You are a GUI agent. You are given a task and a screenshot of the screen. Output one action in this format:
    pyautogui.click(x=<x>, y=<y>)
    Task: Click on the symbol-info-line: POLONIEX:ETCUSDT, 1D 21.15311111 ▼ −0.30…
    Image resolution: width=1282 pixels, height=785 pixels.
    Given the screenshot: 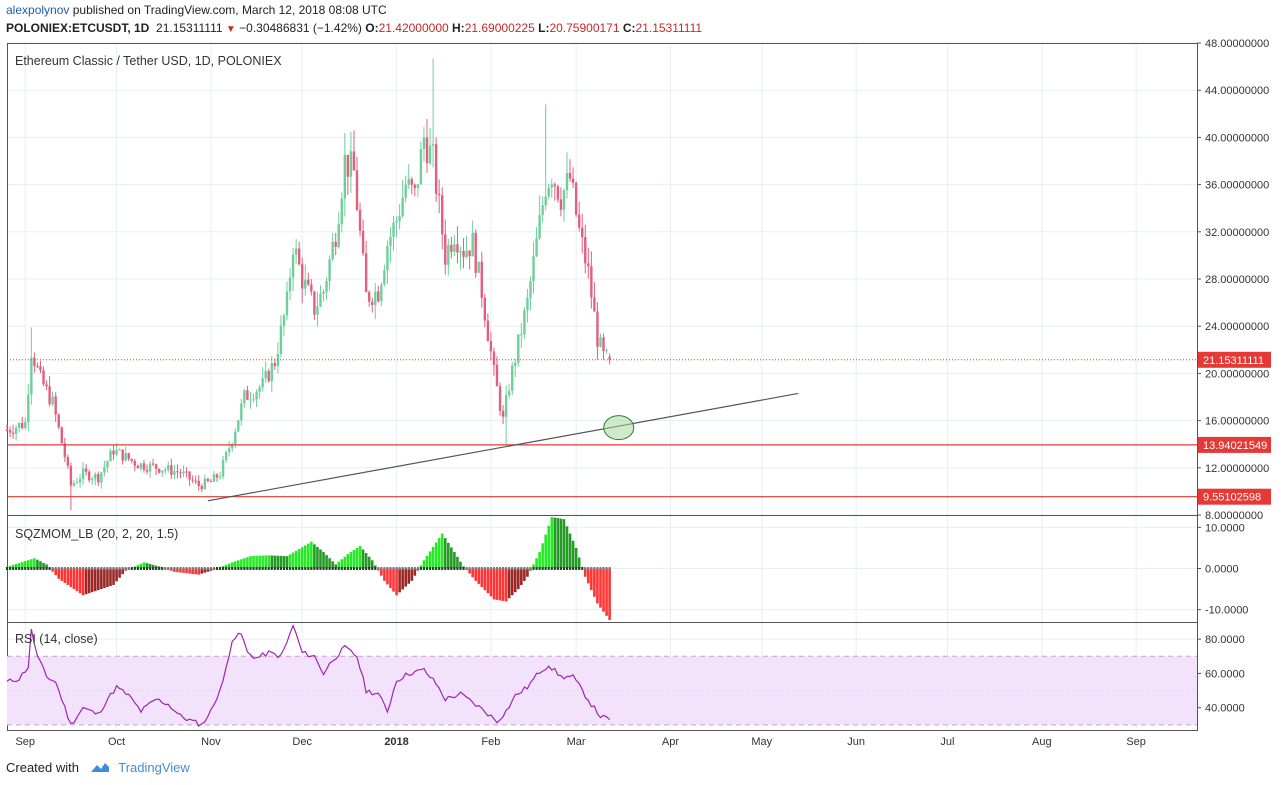 What is the action you would take?
    pyautogui.click(x=354, y=28)
    